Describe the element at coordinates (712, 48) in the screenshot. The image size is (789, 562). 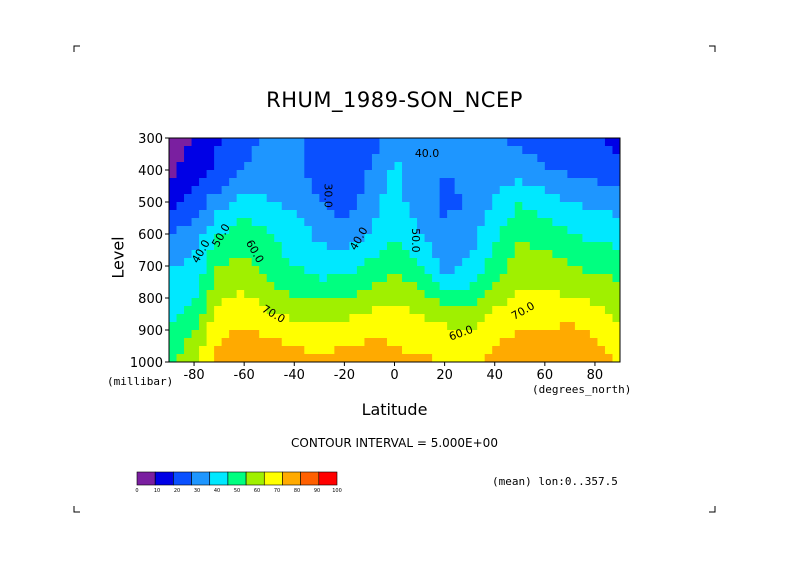
I see `corner-mark-top-right` at that location.